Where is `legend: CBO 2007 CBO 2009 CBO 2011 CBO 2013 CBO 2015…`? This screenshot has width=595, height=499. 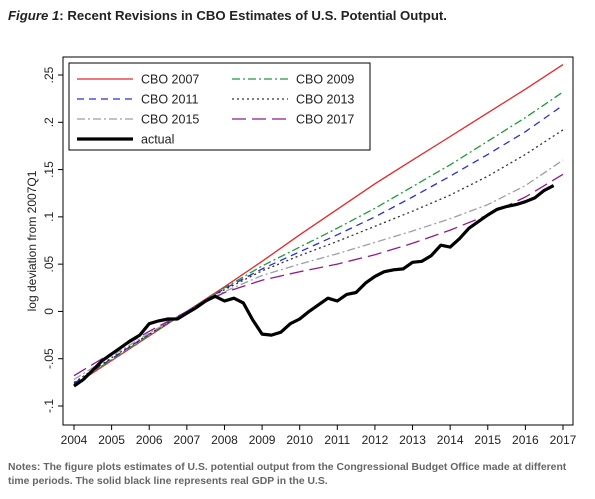 legend: CBO 2007 CBO 2009 CBO 2011 CBO 2013 CBO 2015… is located at coordinates (219, 106).